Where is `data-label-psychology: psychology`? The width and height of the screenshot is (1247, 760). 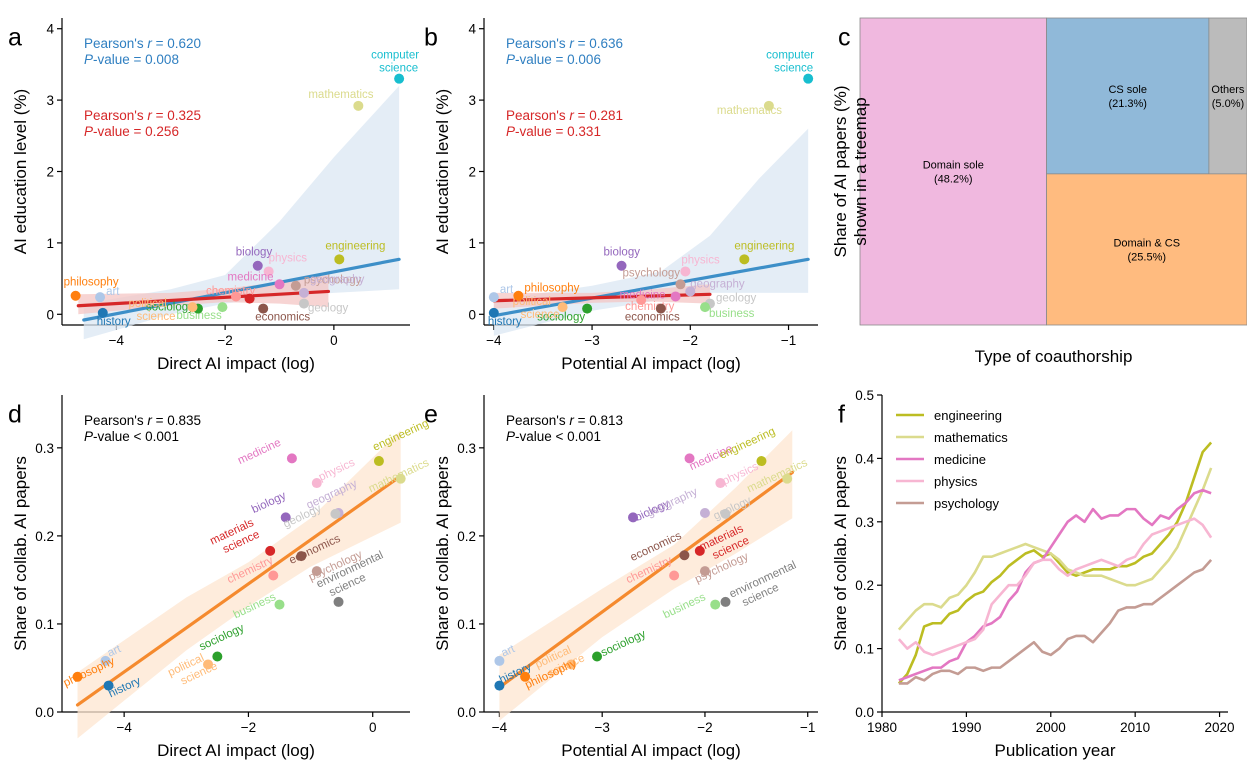
data-label-psychology: psychology is located at coordinates (333, 281).